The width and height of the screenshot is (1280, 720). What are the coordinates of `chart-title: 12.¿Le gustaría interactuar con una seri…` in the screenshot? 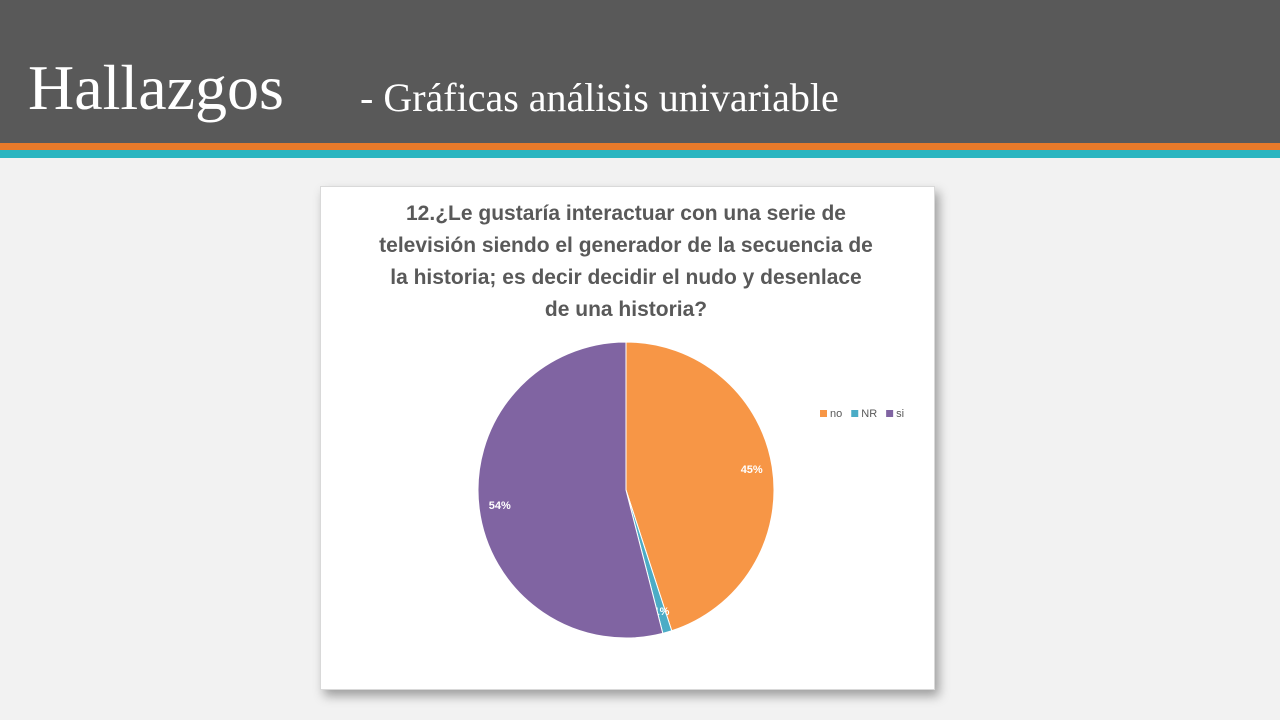 It's located at (626, 261).